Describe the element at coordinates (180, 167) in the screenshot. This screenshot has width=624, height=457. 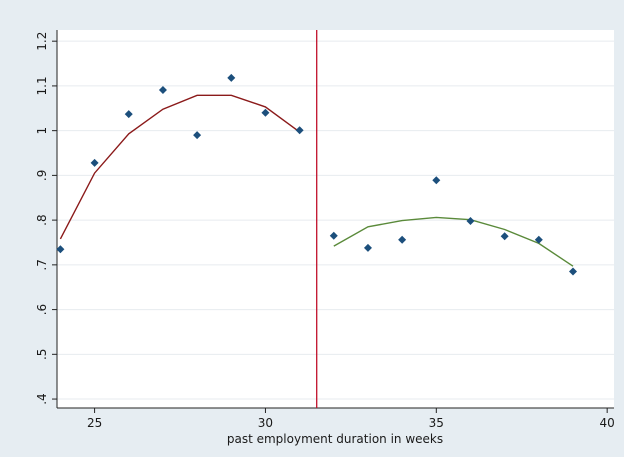
I see `fit-line-left` at that location.